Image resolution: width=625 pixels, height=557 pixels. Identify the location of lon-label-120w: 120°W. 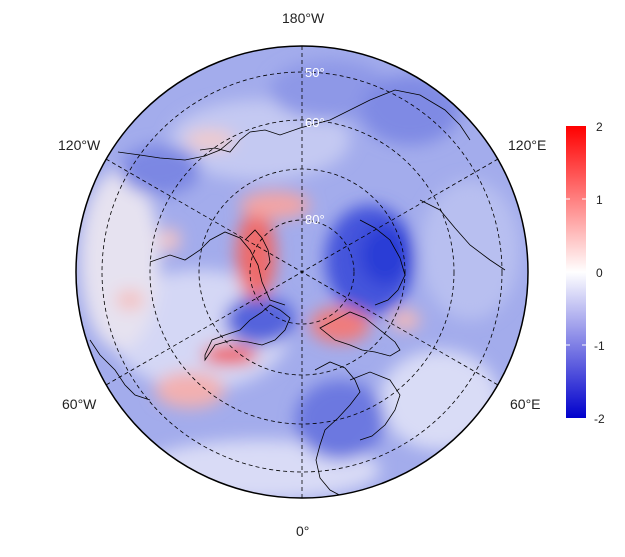
(79, 145).